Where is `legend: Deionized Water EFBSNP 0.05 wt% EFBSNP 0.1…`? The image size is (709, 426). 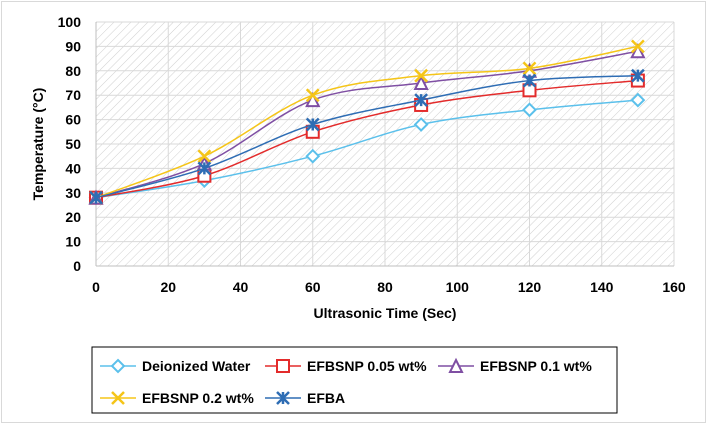
legend: Deionized Water EFBSNP 0.05 wt% EFBSNP 0.1… is located at coordinates (354, 380).